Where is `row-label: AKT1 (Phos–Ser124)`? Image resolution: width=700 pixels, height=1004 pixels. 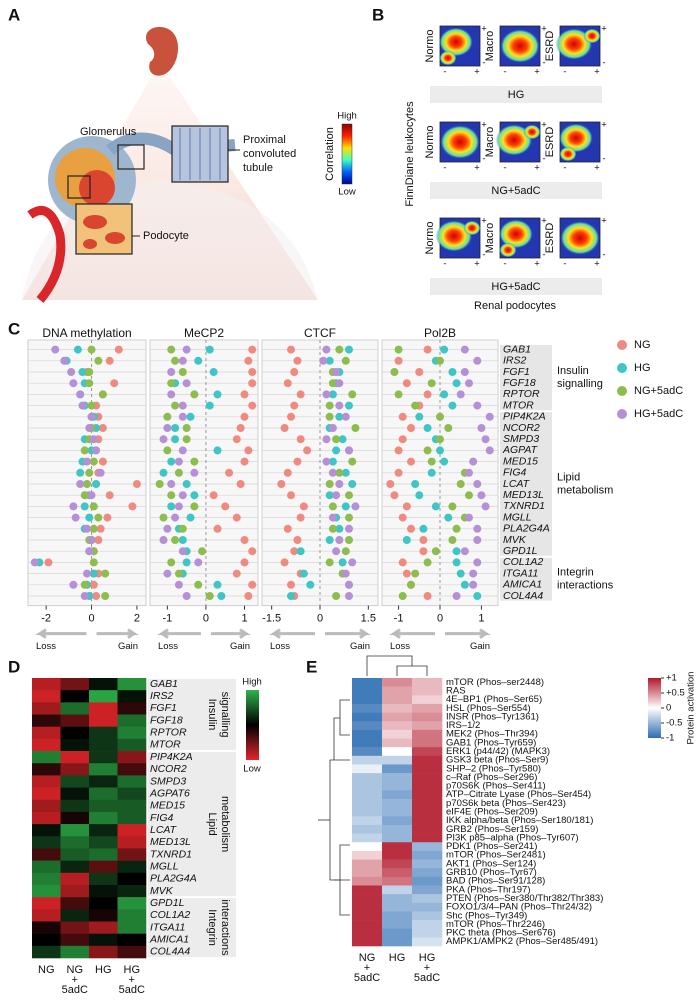 row-label: AKT1 (Phos–Ser124) is located at coordinates (491, 863).